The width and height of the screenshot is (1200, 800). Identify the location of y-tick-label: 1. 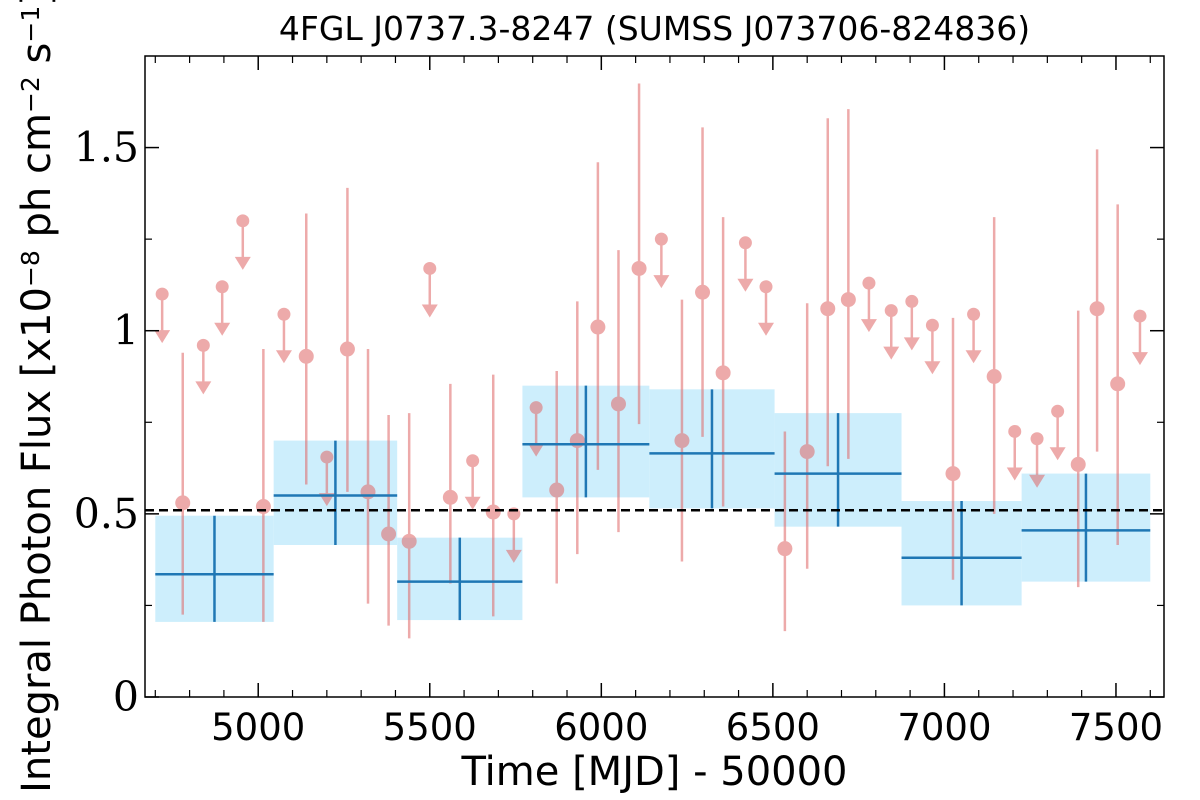
(126, 331).